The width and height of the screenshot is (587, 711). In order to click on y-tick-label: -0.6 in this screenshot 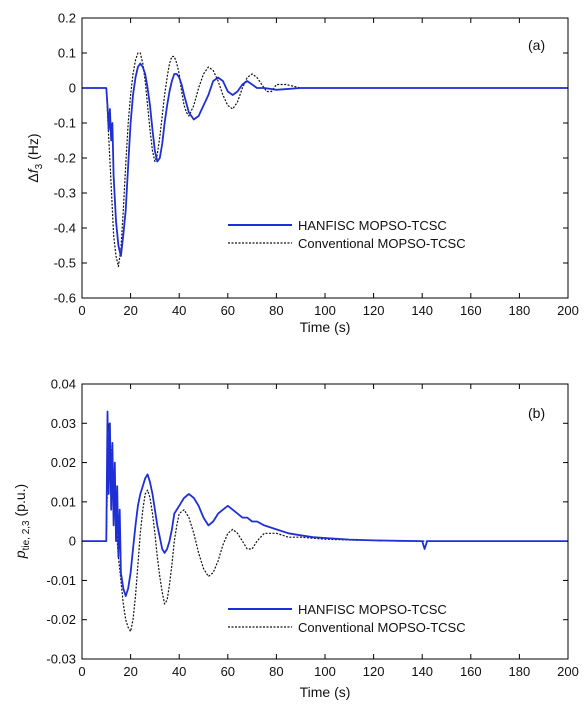, I will do `click(65, 298)`.